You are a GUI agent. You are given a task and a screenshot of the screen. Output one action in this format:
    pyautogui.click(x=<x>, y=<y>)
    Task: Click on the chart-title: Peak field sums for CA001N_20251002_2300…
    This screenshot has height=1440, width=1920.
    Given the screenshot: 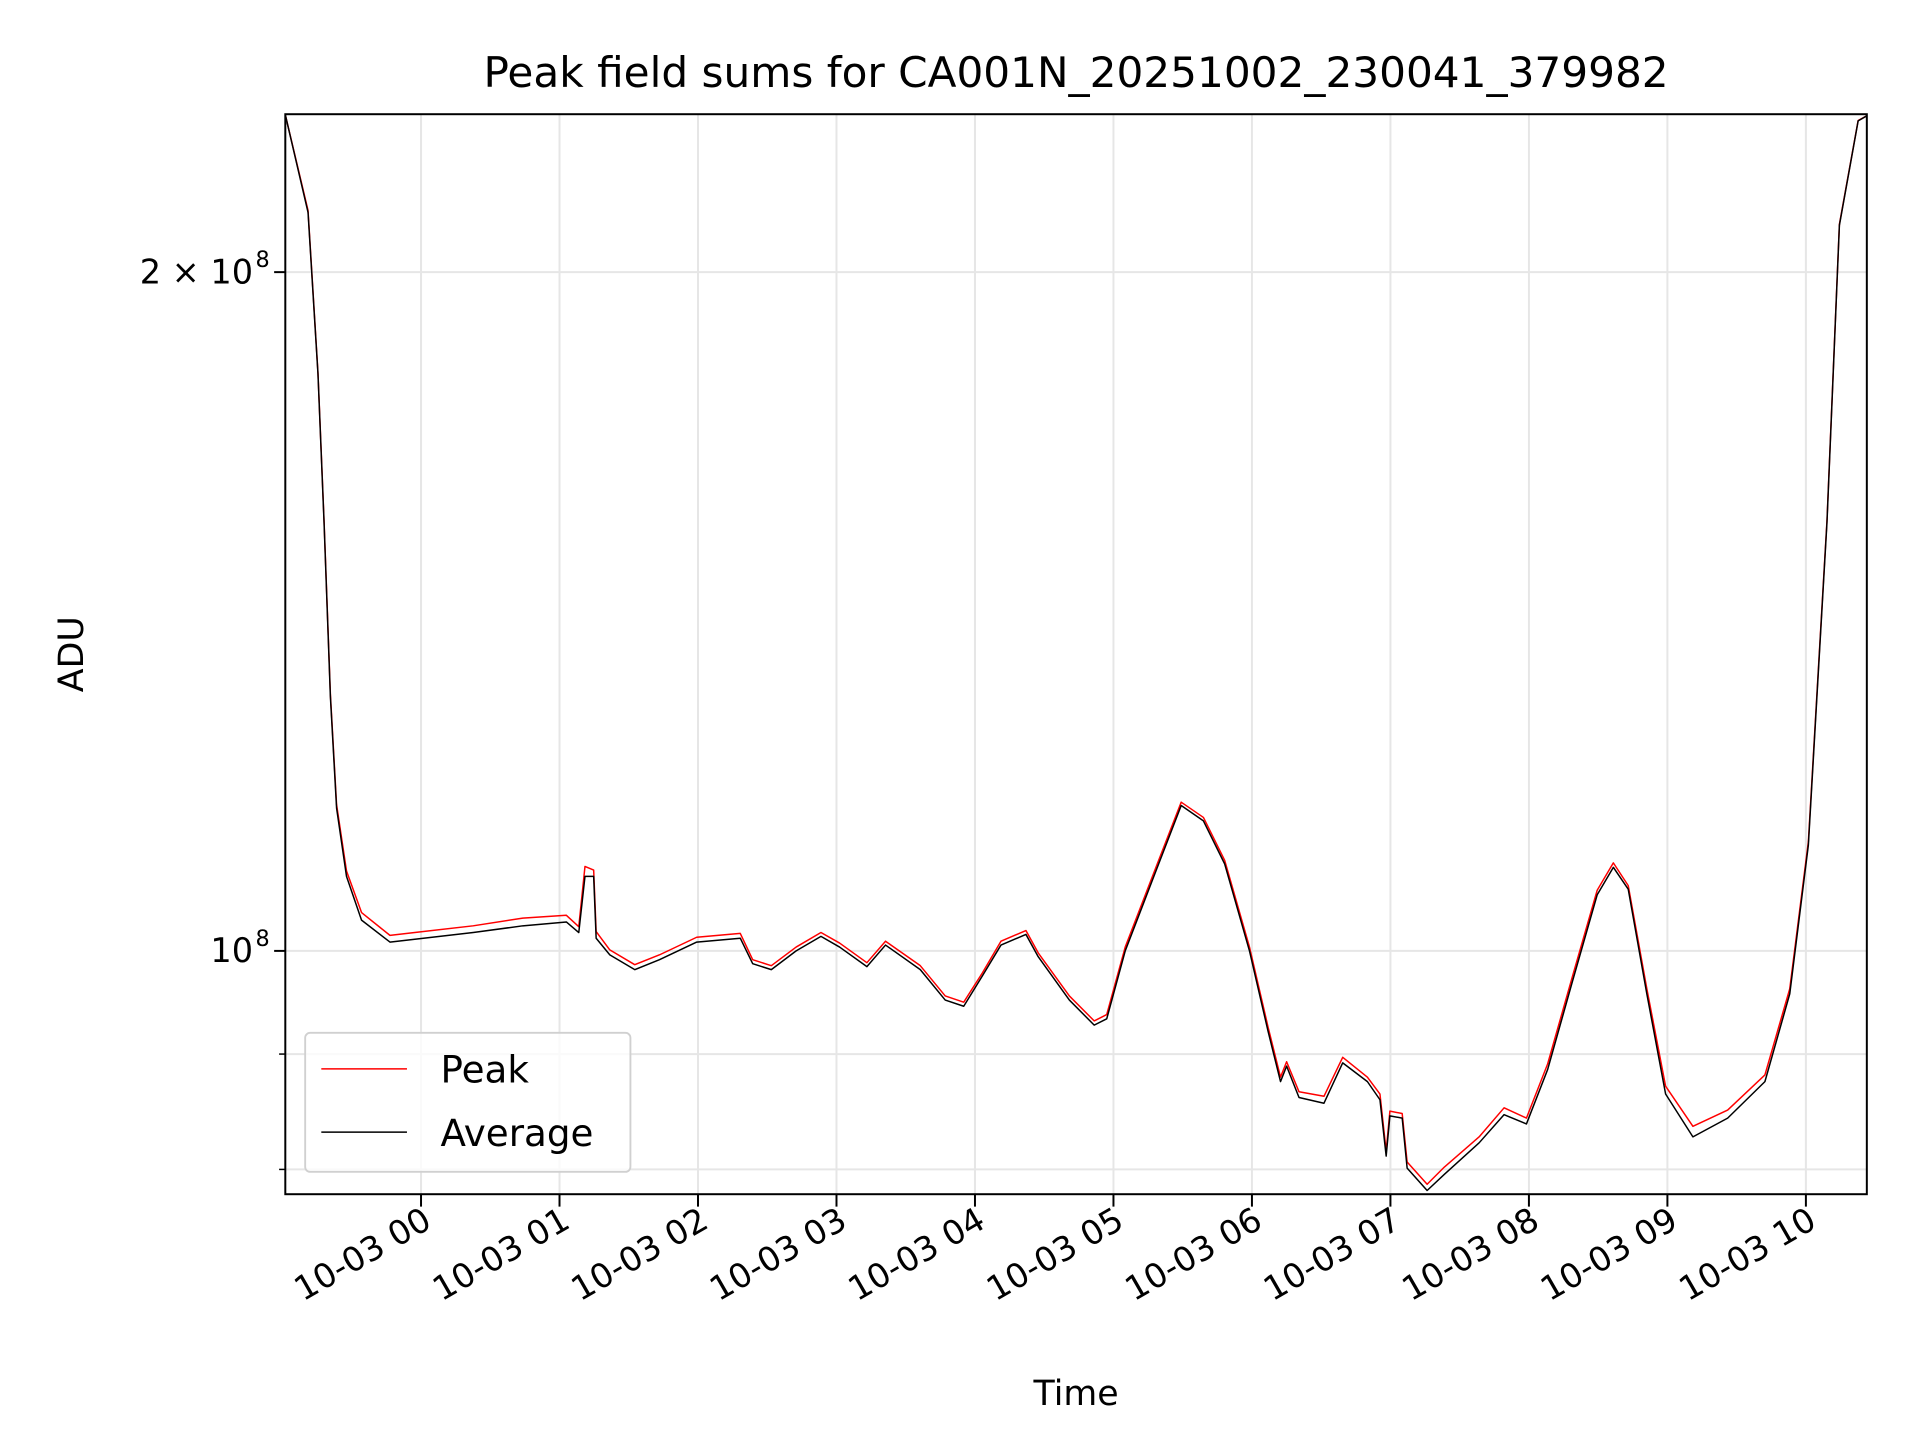 What is the action you would take?
    pyautogui.click(x=1075, y=72)
    